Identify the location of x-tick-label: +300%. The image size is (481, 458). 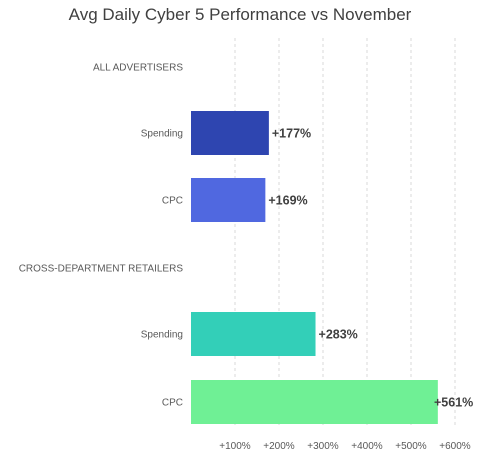
(323, 446).